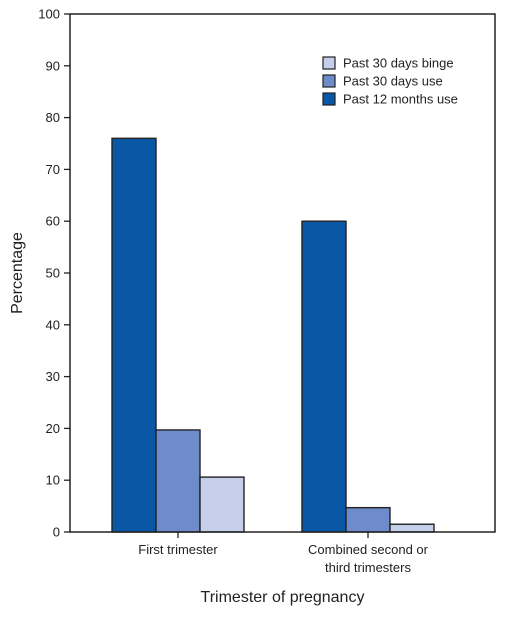  I want to click on y-tick-label: 0, so click(56, 532).